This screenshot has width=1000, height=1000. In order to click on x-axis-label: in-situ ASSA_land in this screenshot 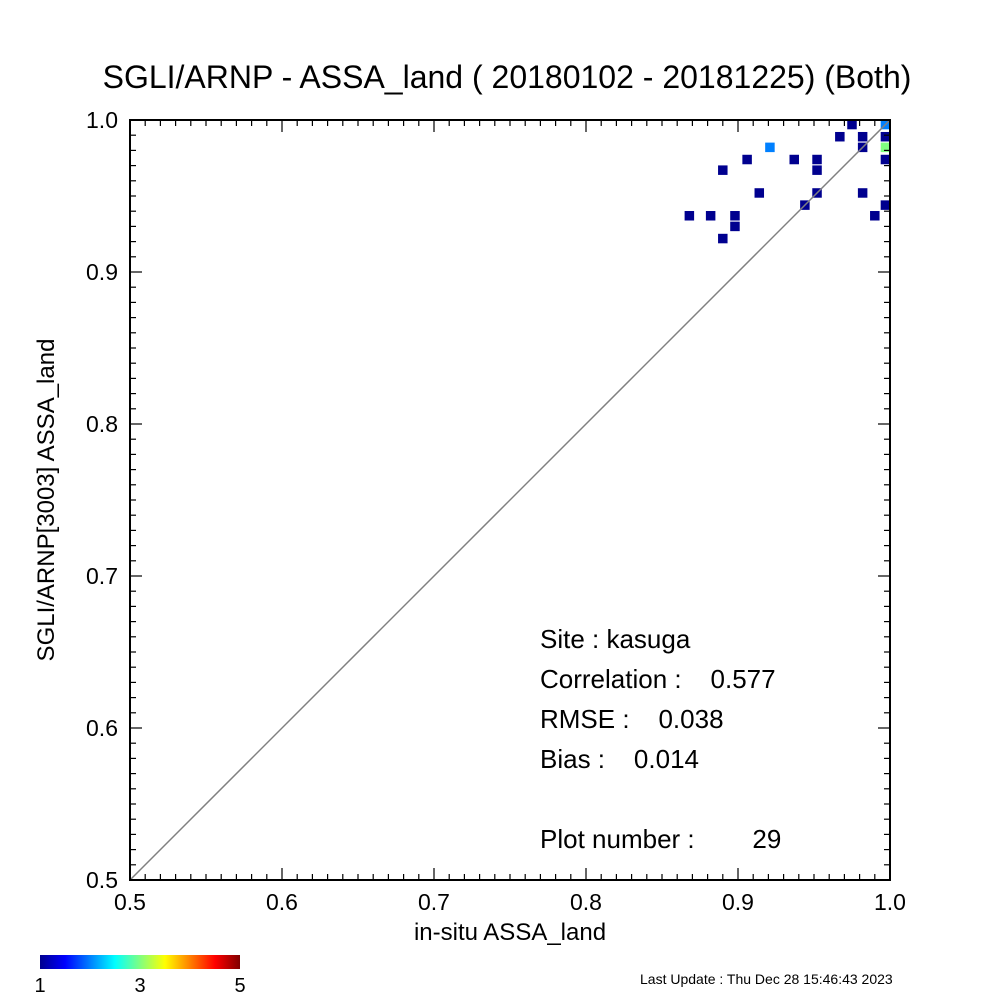, I will do `click(510, 932)`.